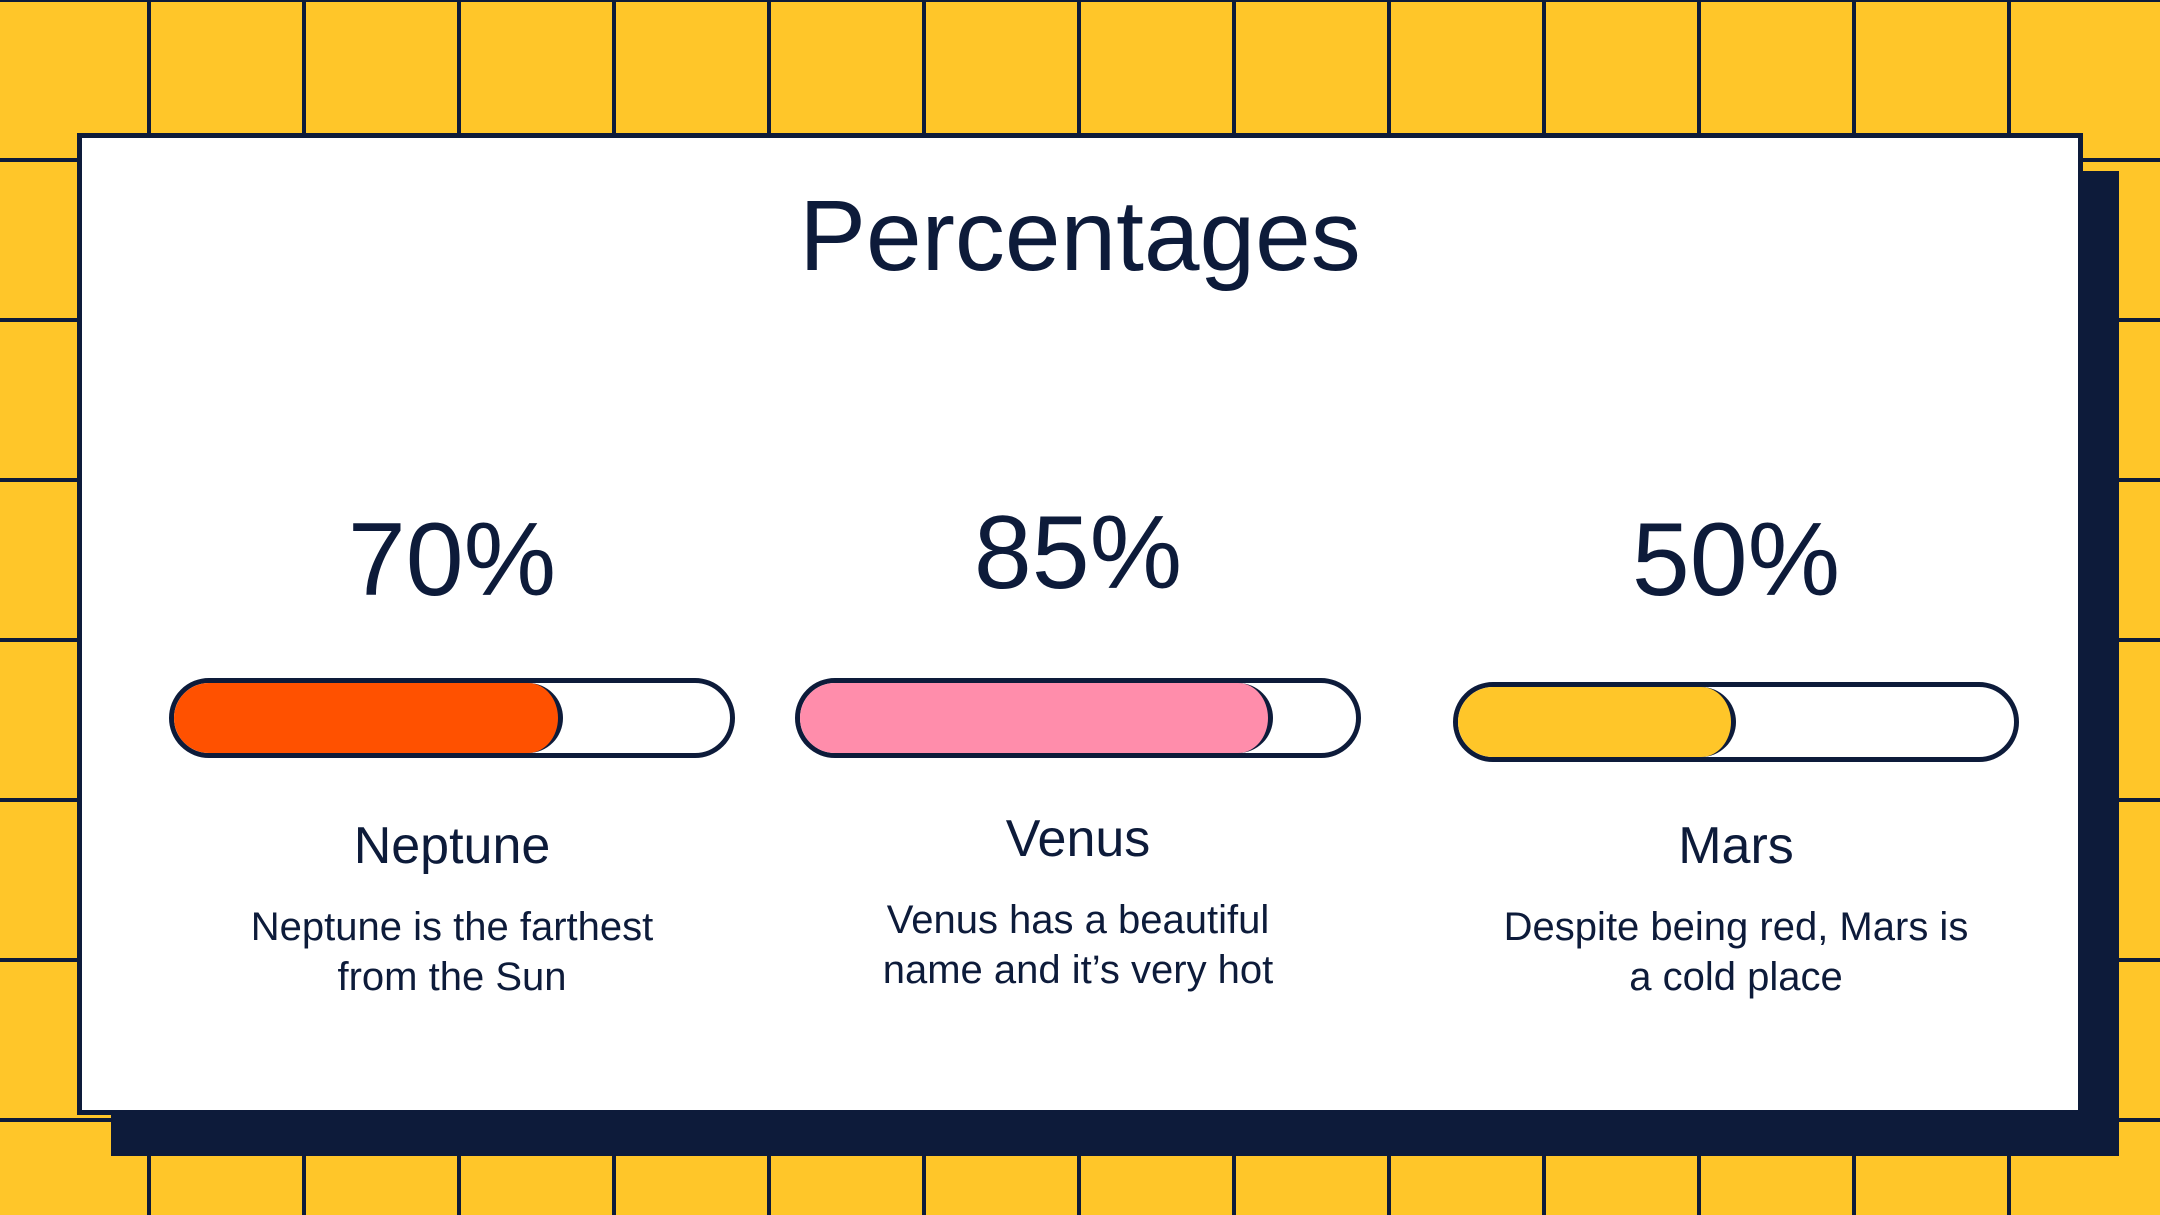 The height and width of the screenshot is (1215, 2160). Describe the element at coordinates (452, 846) in the screenshot. I see `neptune-name: Neptune` at that location.